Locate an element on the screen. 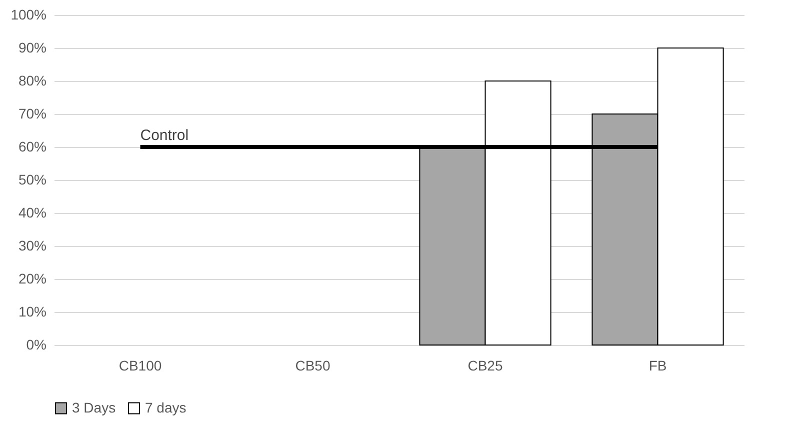 This screenshot has width=790, height=436. y-tick-label: 0% is located at coordinates (36, 344).